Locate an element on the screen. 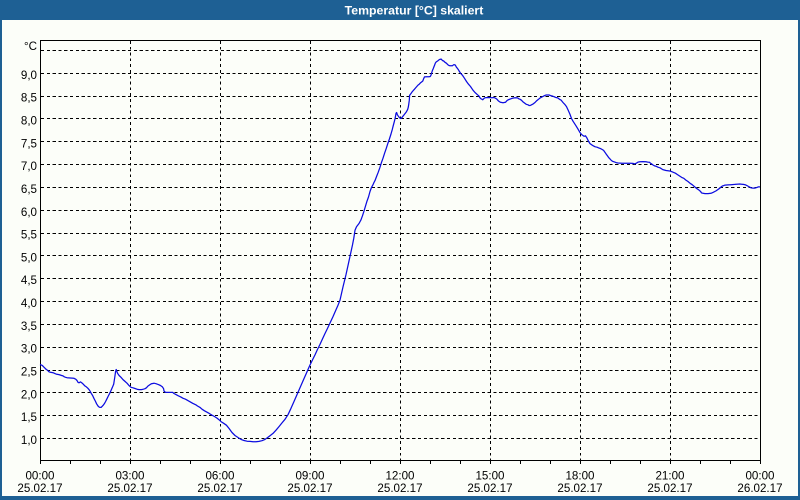 The width and height of the screenshot is (800, 500). svg-text: 12:00 is located at coordinates (399, 476).